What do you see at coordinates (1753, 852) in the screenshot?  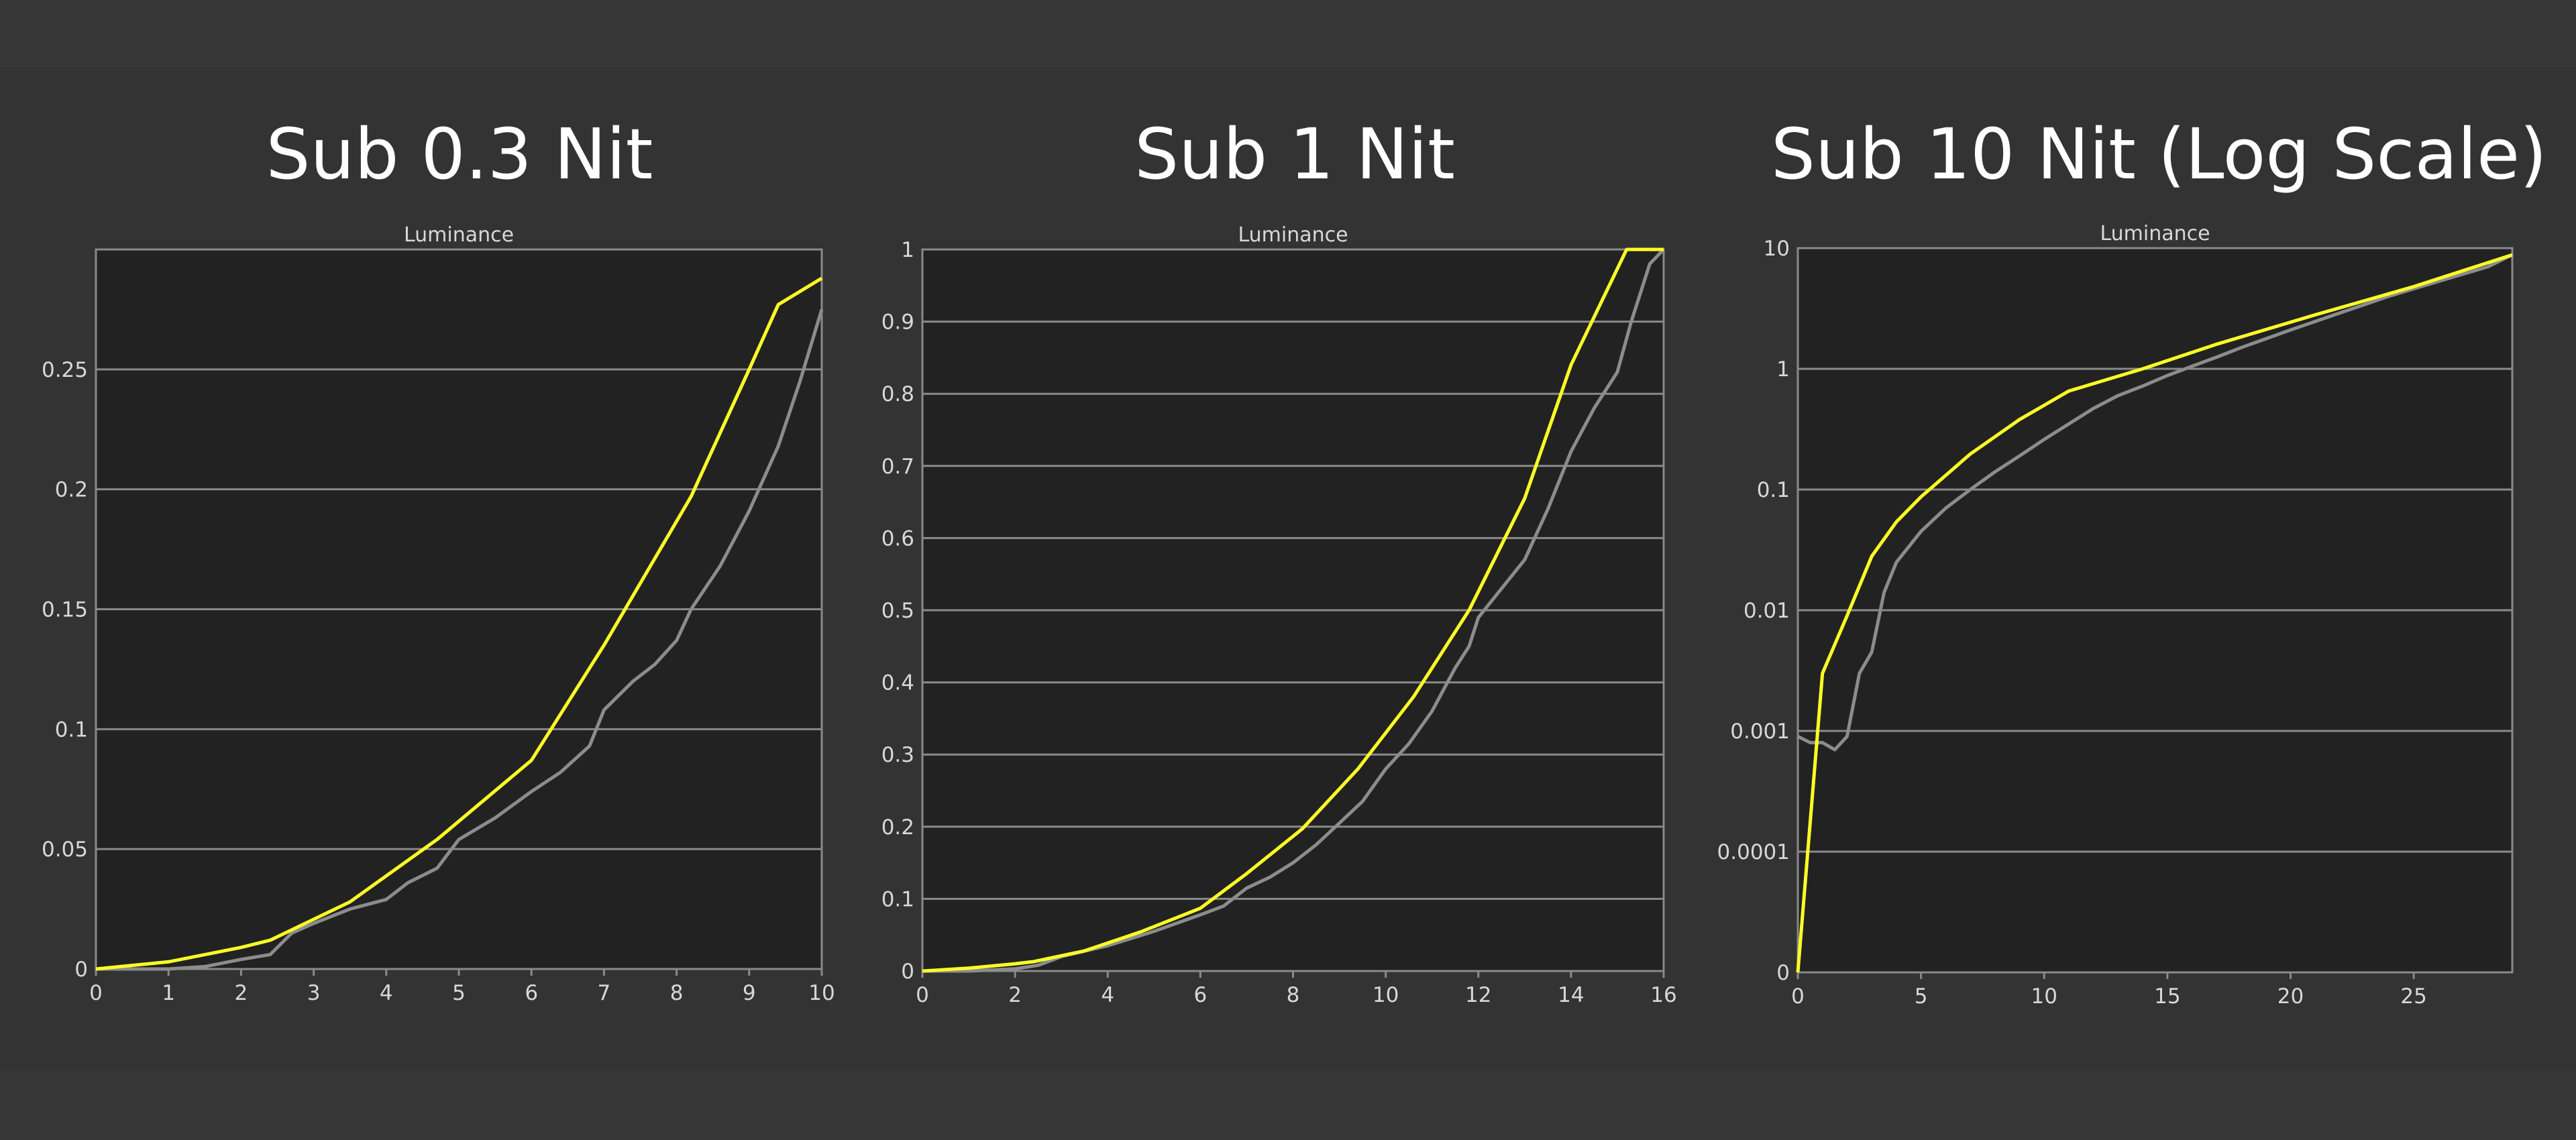 I see `y-tick-label: 0.0001` at bounding box center [1753, 852].